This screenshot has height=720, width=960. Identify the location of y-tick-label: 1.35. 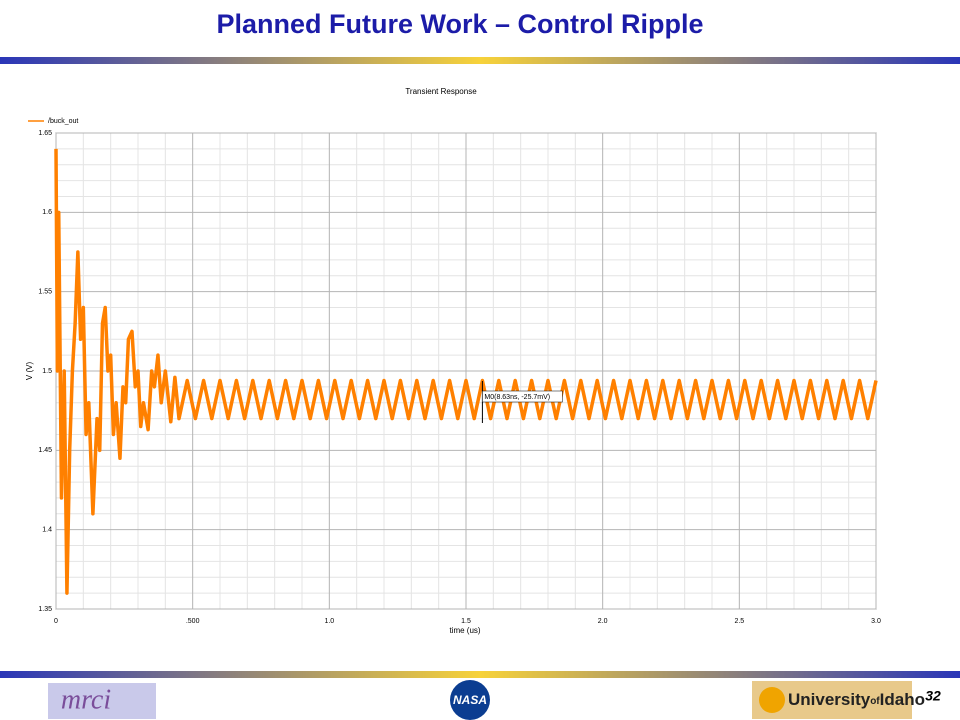
(45, 609).